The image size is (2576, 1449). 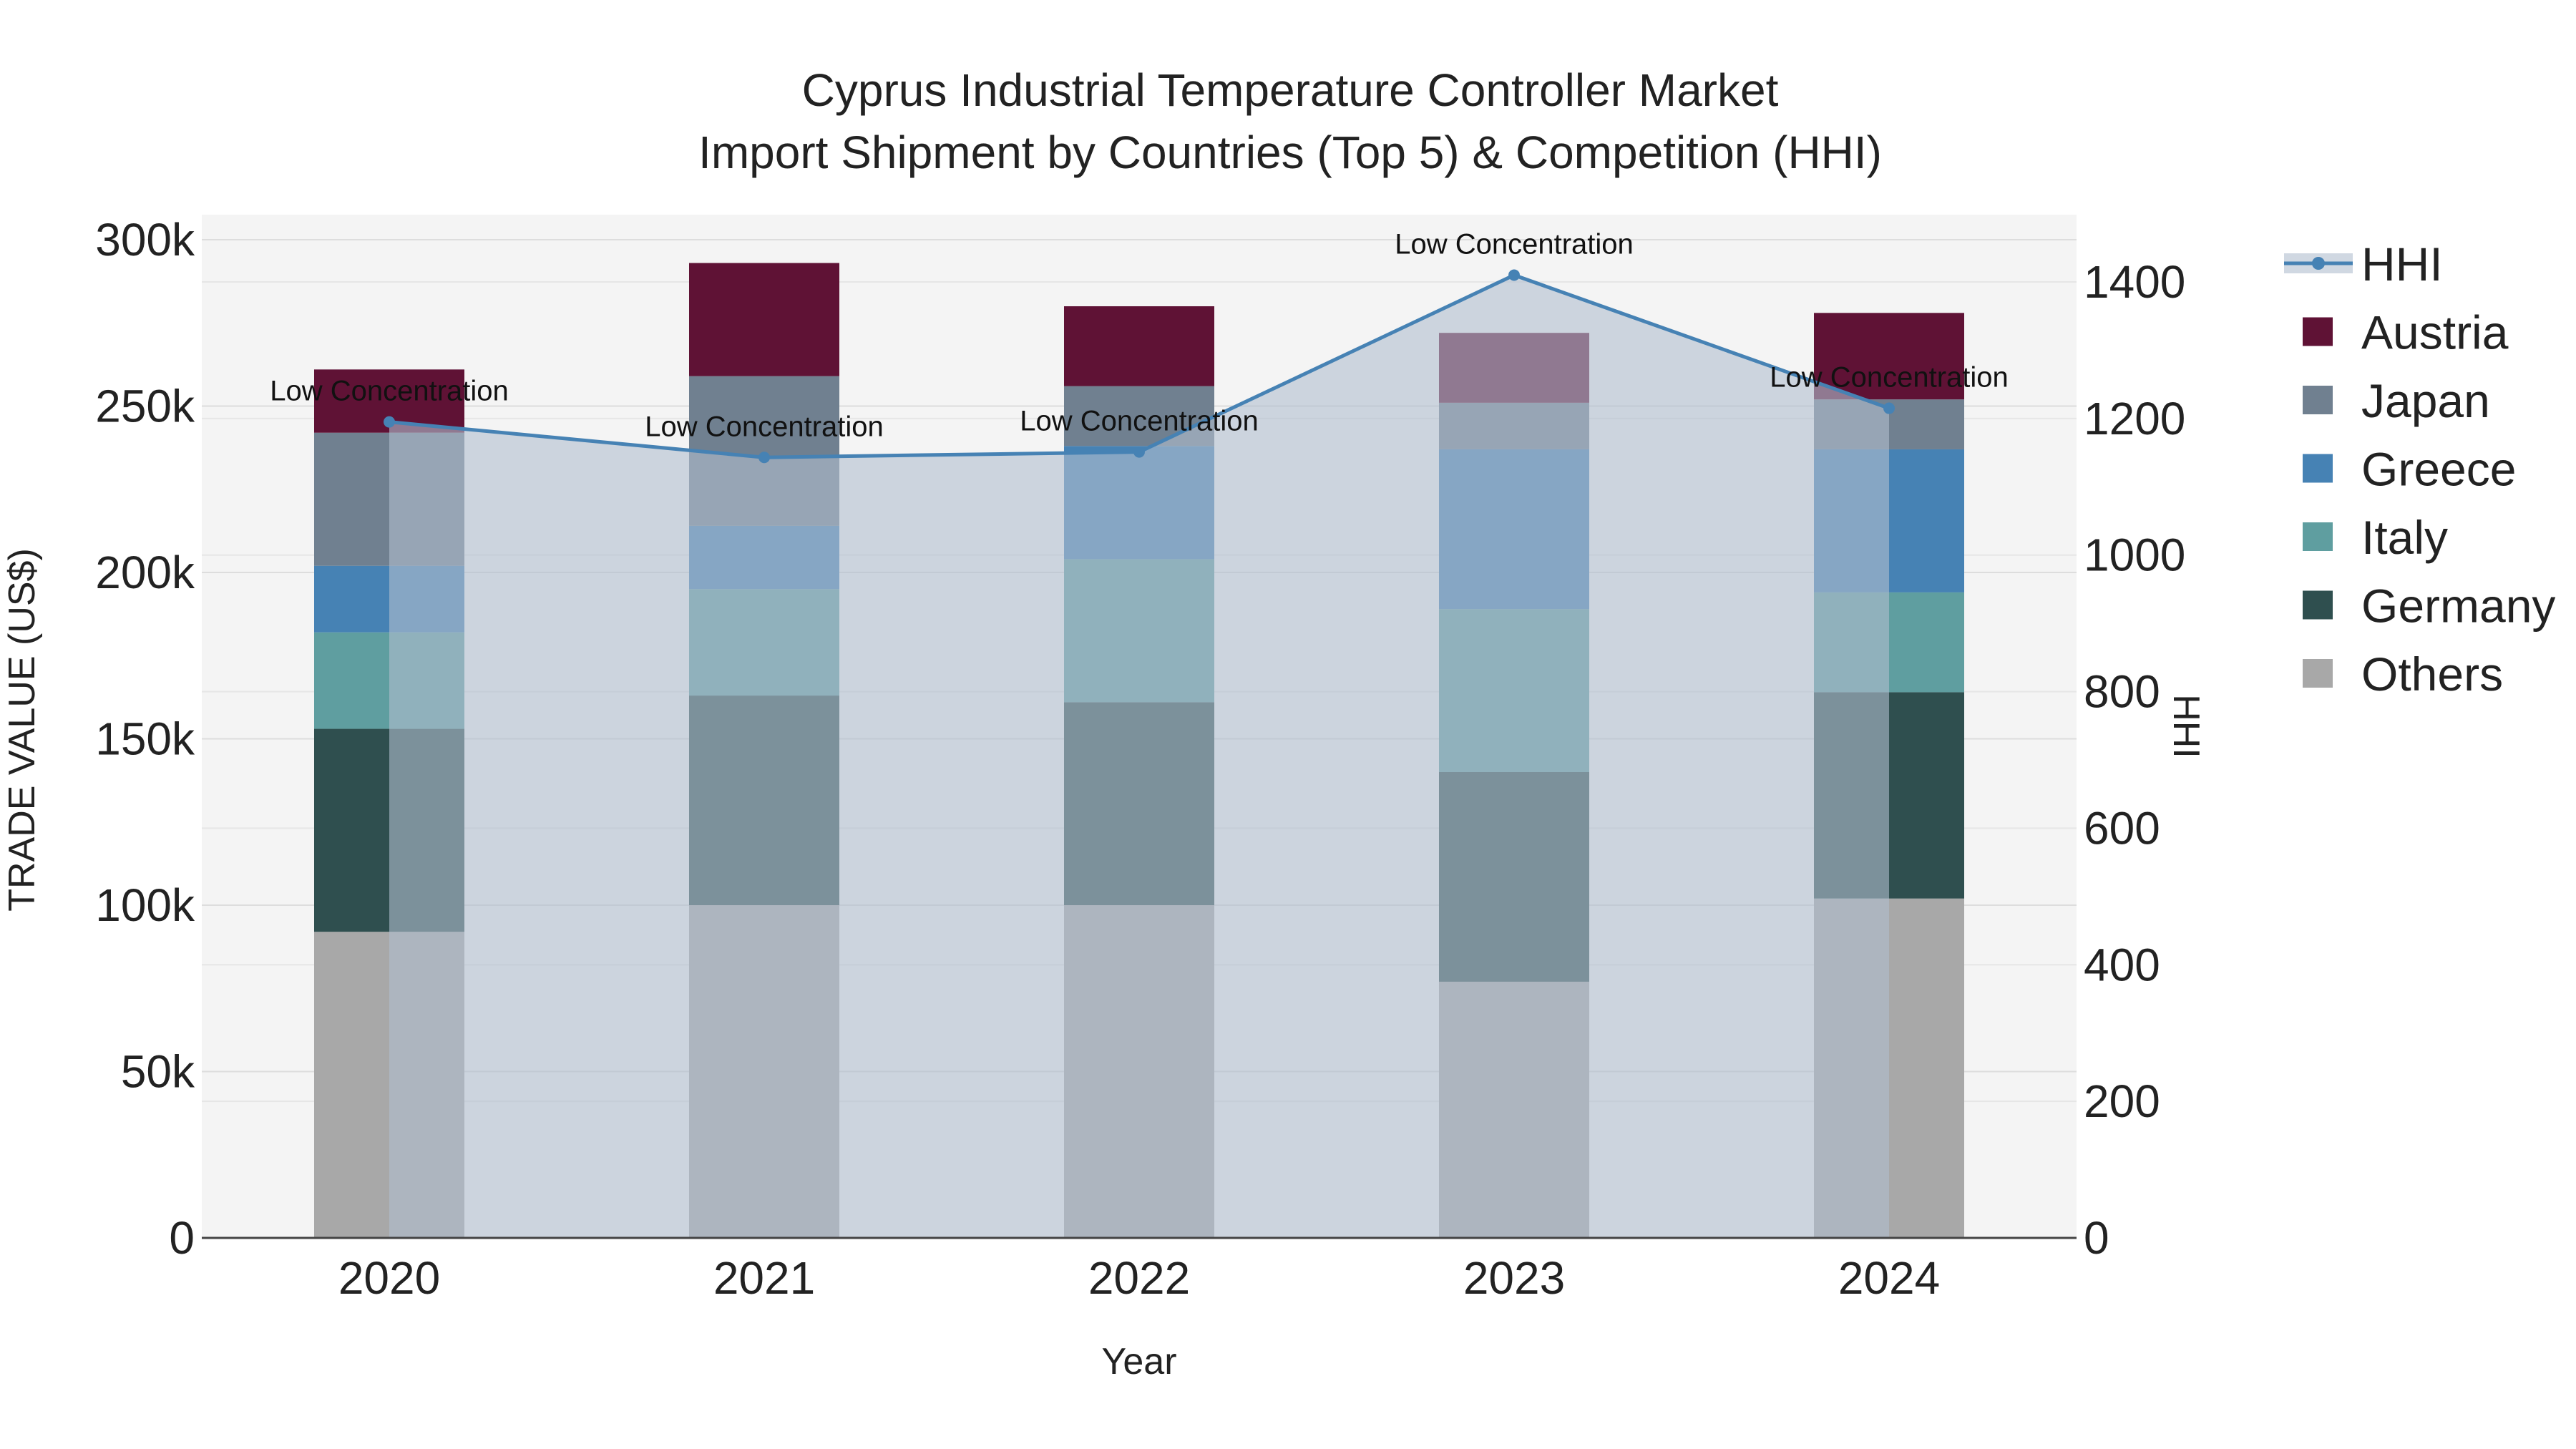 I want to click on bar-austria-2021, so click(x=764, y=319).